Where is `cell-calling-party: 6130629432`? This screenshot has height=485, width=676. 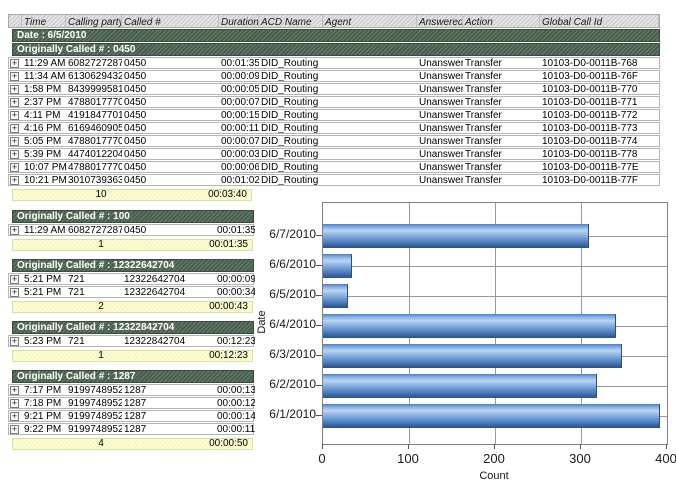
cell-calling-party: 6130629432 is located at coordinates (95, 76).